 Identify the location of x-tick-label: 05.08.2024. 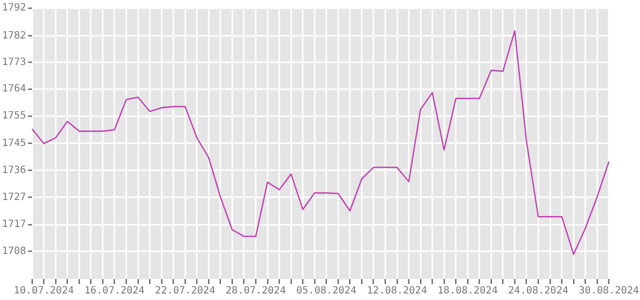
(326, 291).